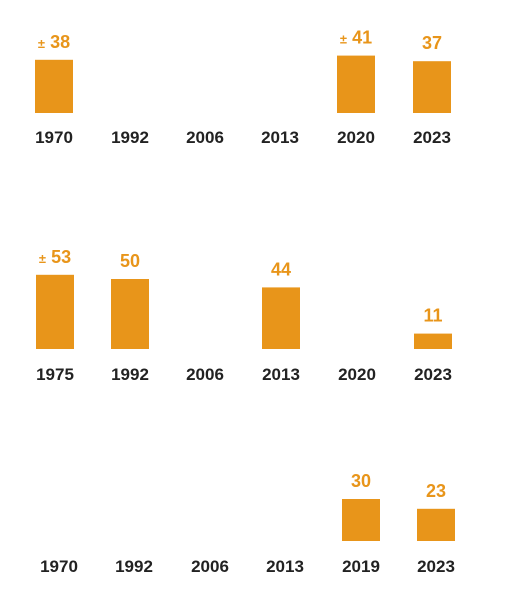  I want to click on value-label-2019: 30, so click(361, 481).